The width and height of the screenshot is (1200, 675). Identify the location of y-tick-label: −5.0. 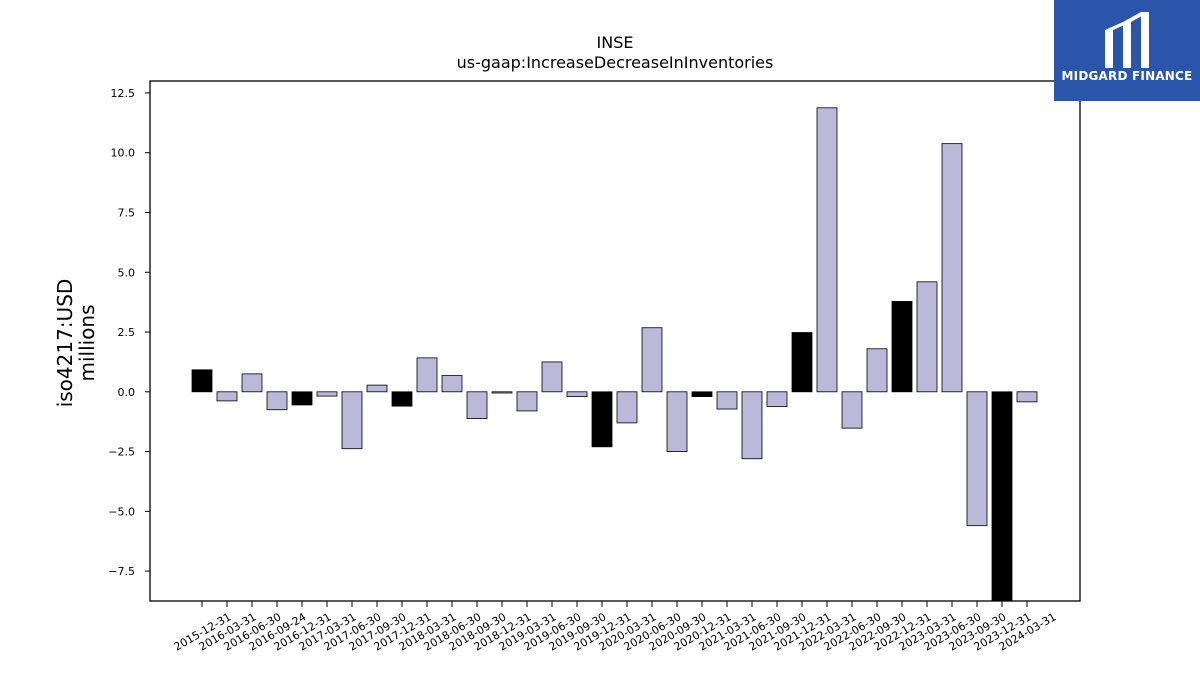
(121, 511).